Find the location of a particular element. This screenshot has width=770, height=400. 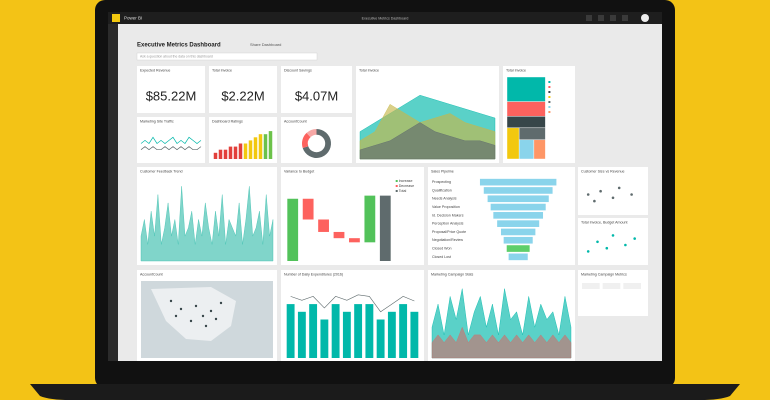

funnel-label: Proposal/Price Quote is located at coordinates (449, 232).